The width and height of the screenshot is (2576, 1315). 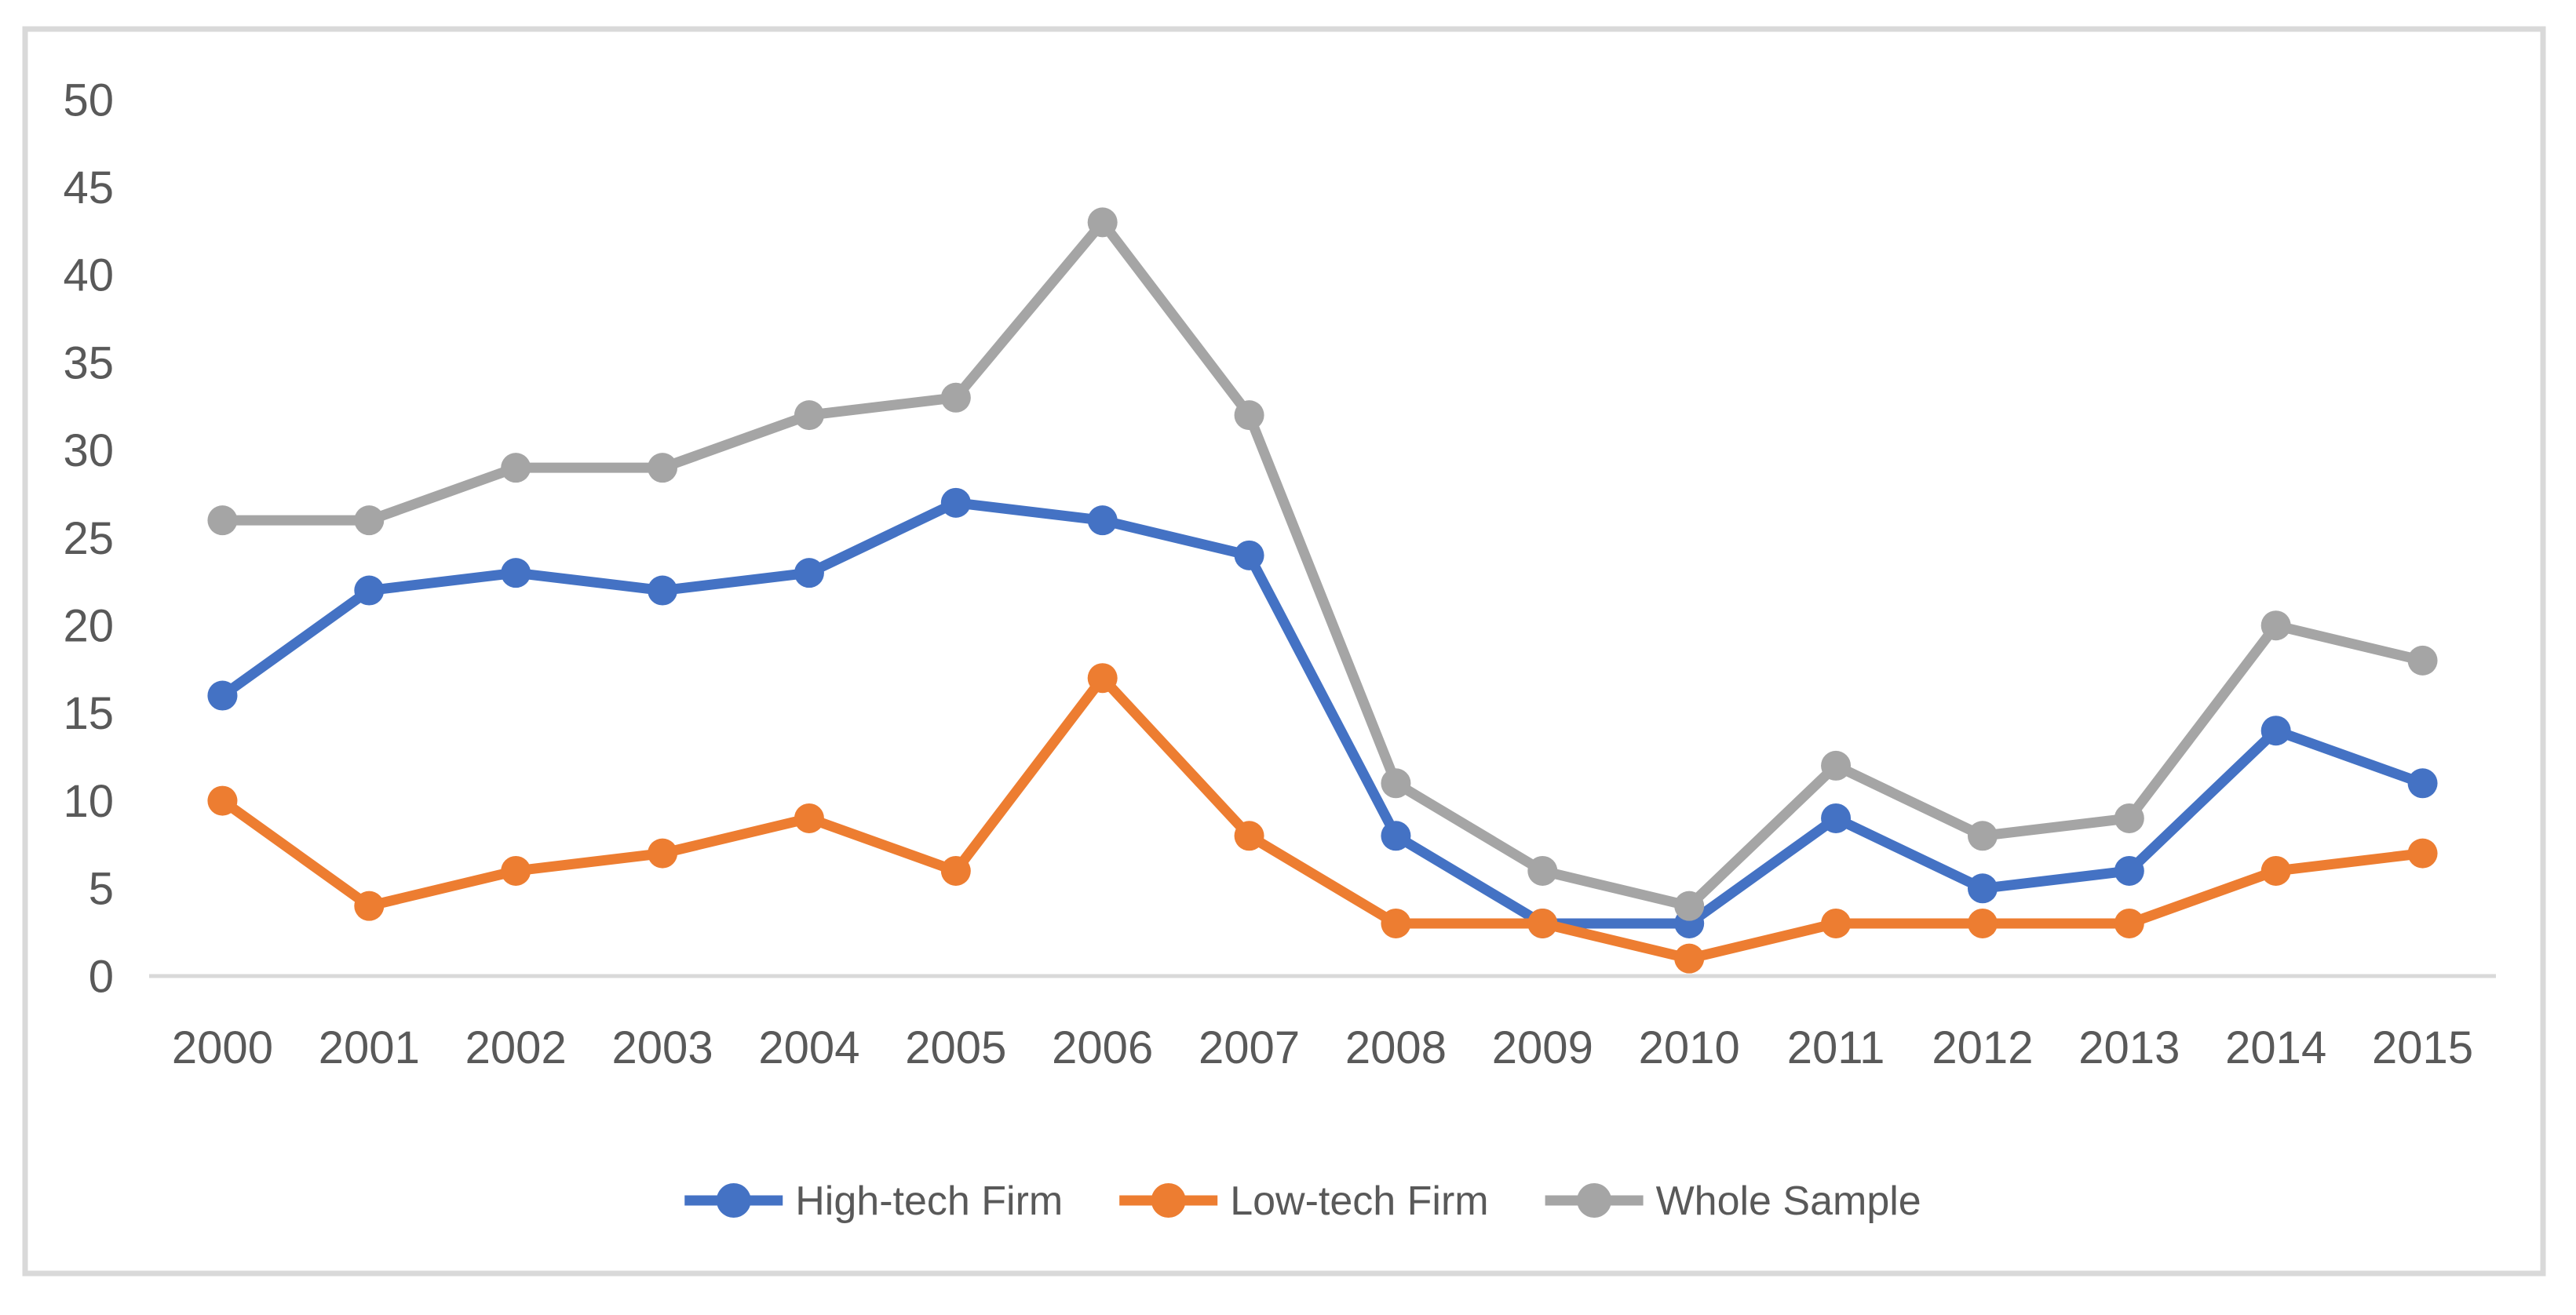 I want to click on marker-low-tech-firm-2014, so click(x=2275, y=870).